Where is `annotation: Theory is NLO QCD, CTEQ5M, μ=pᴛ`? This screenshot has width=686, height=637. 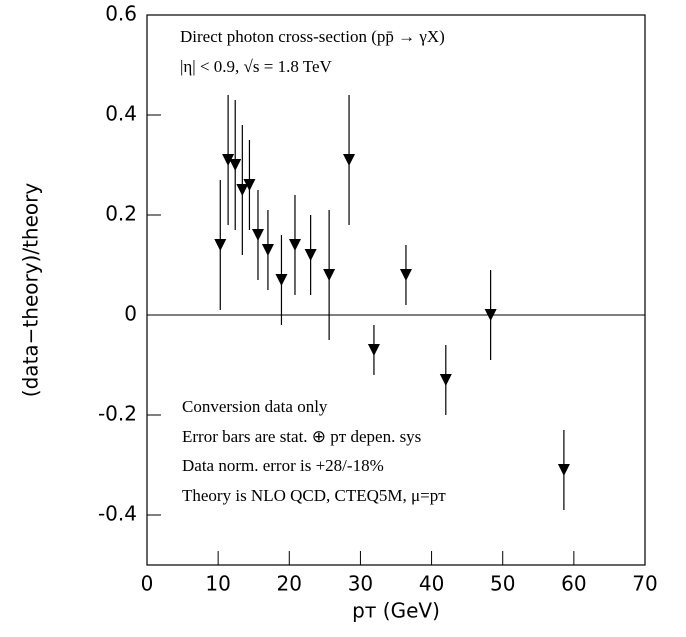
annotation: Theory is NLO QCD, CTEQ5M, μ=pᴛ is located at coordinates (314, 495).